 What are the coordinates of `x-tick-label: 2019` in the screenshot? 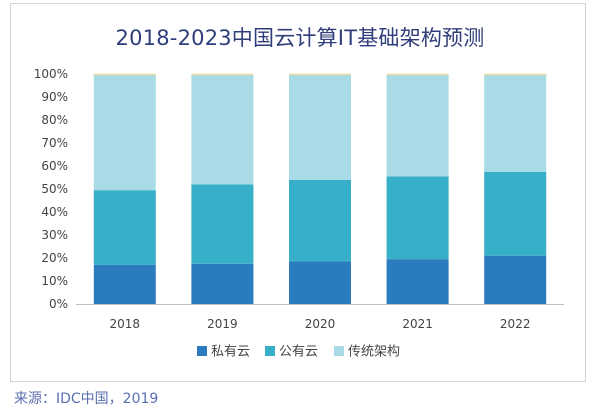 It's located at (222, 324).